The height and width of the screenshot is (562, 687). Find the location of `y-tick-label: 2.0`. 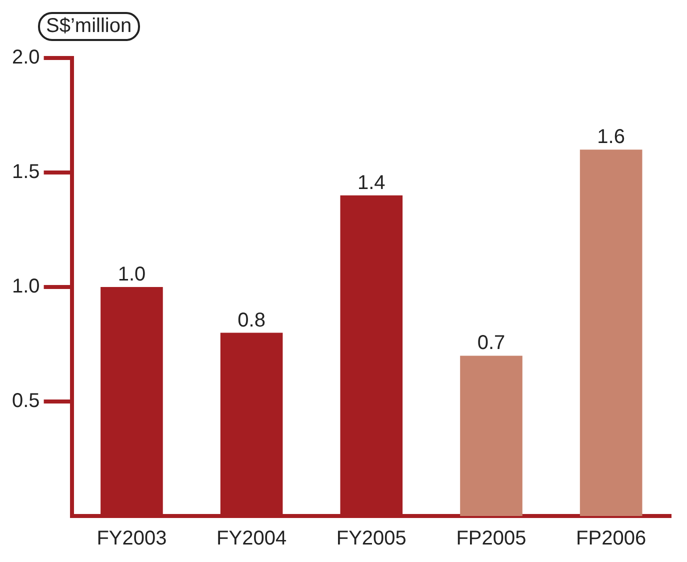

y-tick-label: 2.0 is located at coordinates (26, 57).